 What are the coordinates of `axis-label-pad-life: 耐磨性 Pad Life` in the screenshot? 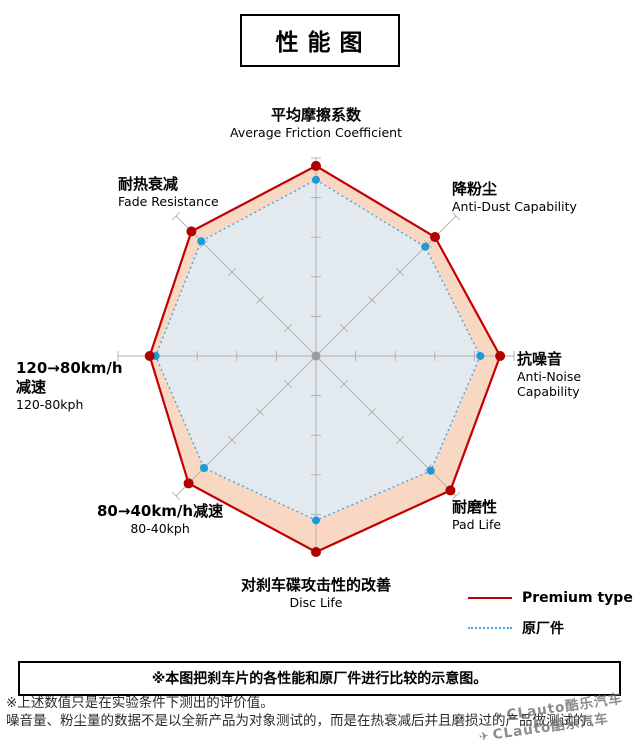 It's located at (476, 515).